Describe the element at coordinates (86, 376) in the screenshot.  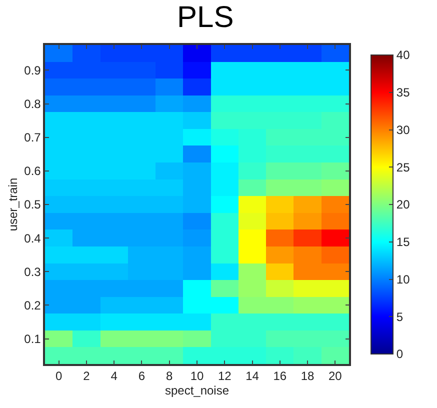
I see `x-tick-label: 2` at that location.